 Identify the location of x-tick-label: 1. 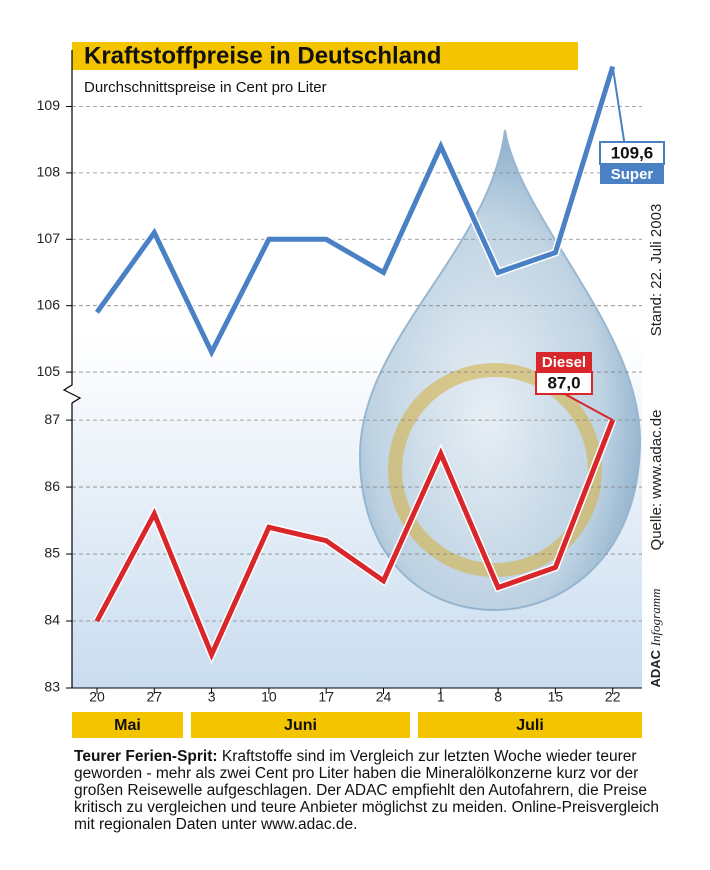
(441, 697).